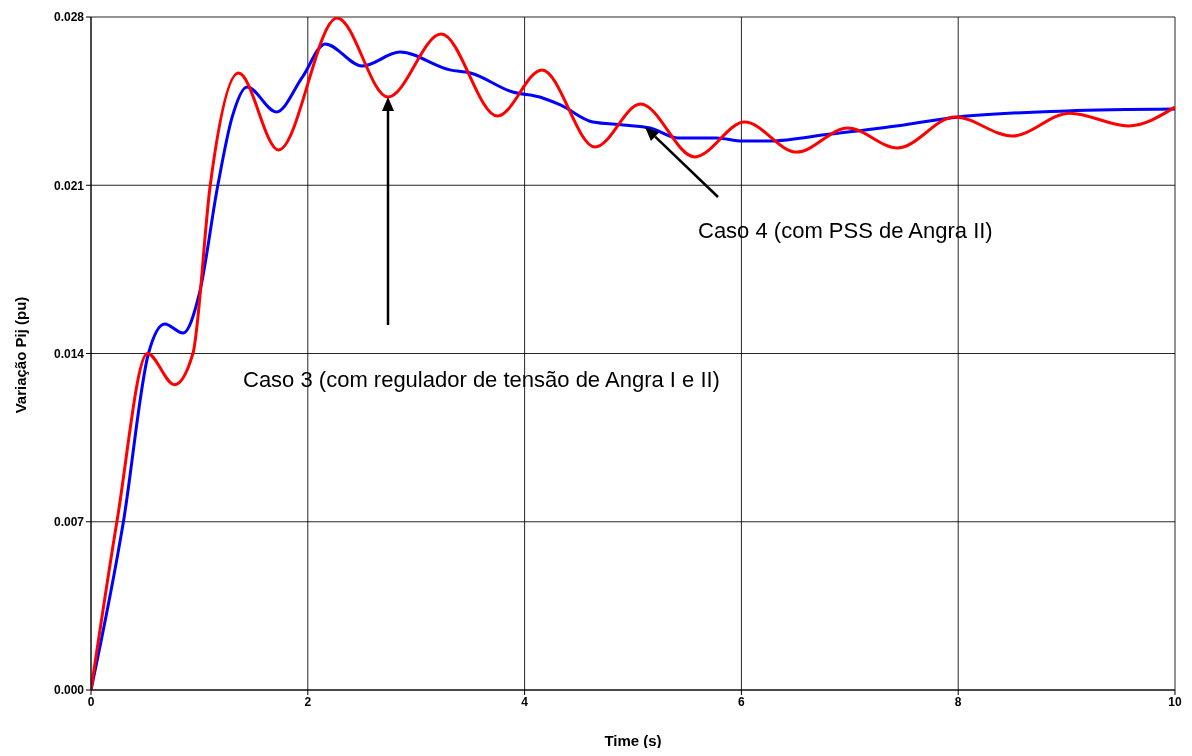 Image resolution: width=1192 pixels, height=756 pixels. I want to click on x-tick-label: 0, so click(91, 701).